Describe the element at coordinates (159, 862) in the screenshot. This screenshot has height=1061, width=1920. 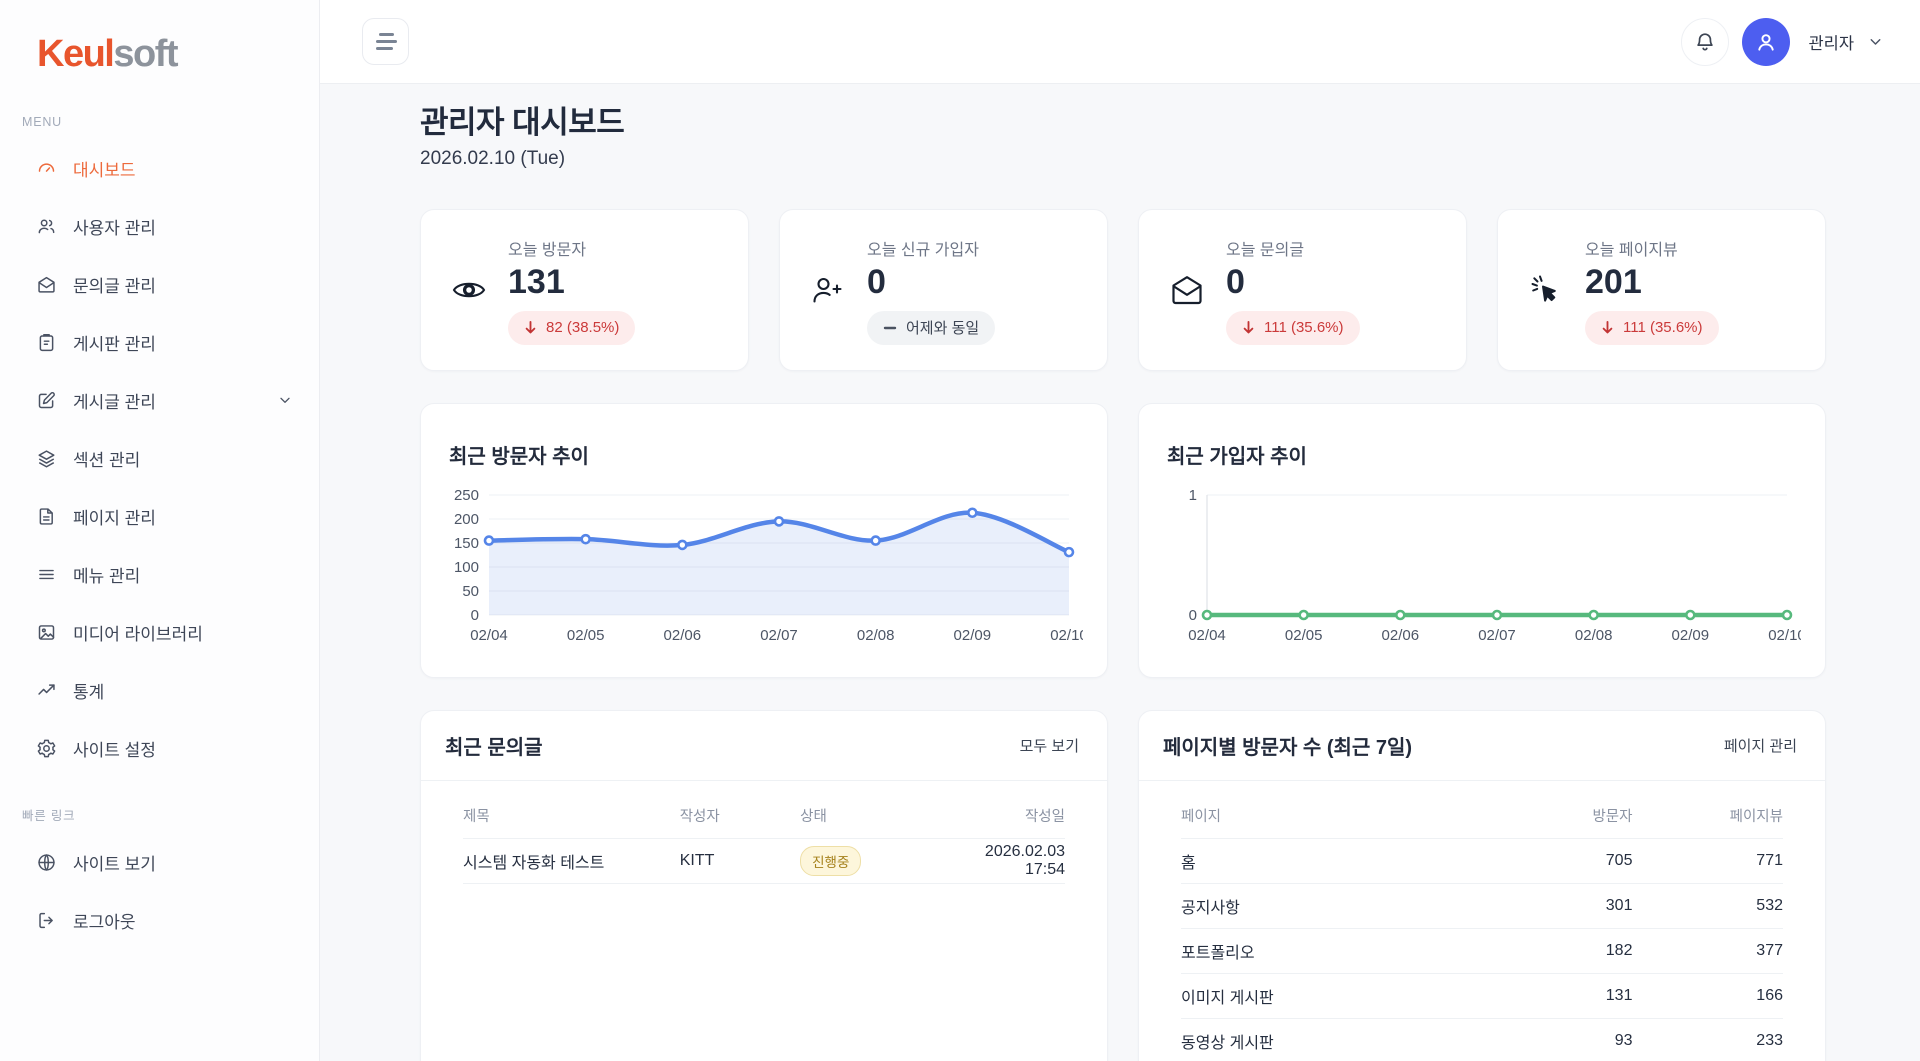
I see `sidebar-item-view-site: 사이트 보기` at that location.